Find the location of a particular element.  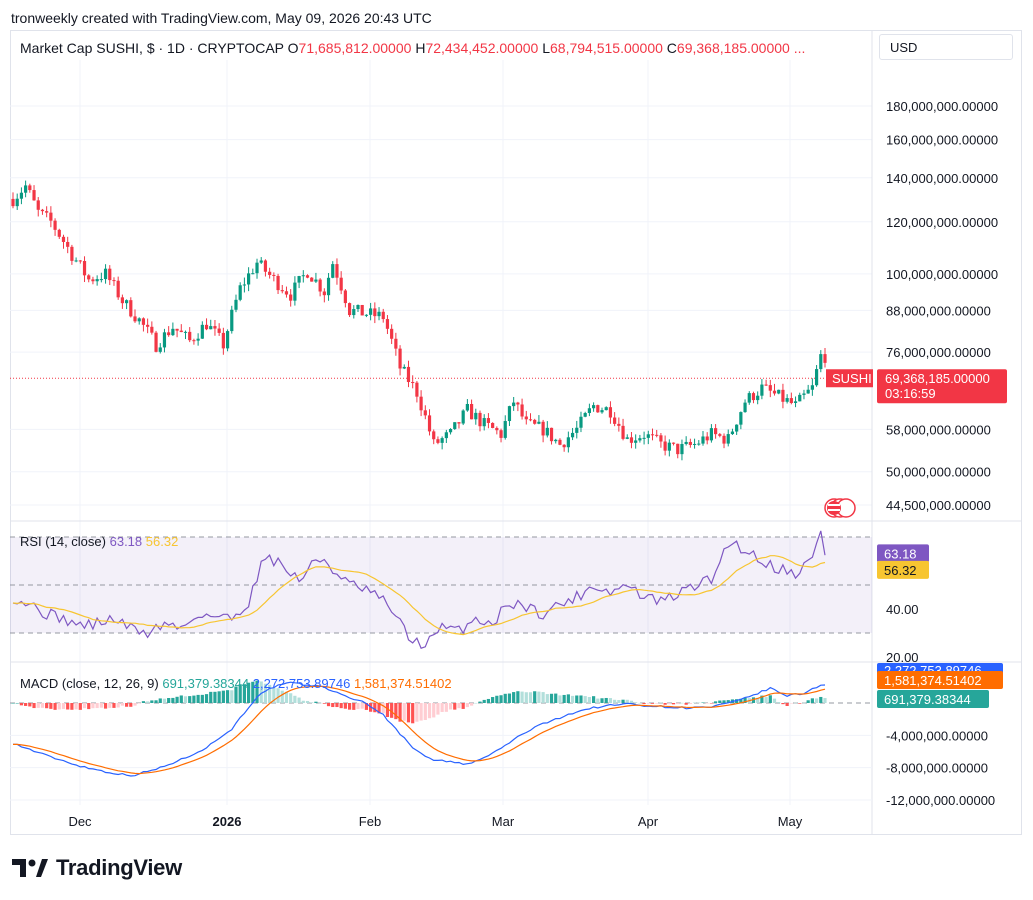

macd-axis-tick: -12,000,000.00000 is located at coordinates (940, 800).